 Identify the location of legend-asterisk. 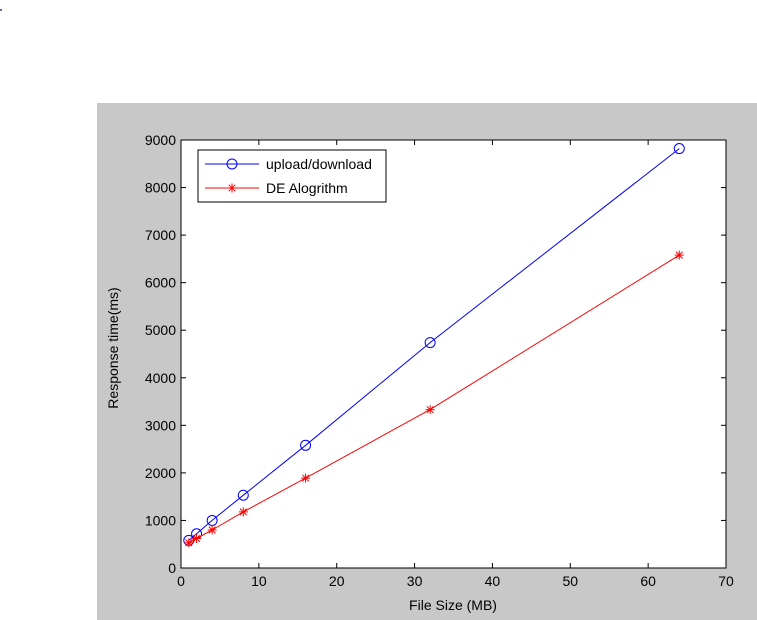
(232, 188).